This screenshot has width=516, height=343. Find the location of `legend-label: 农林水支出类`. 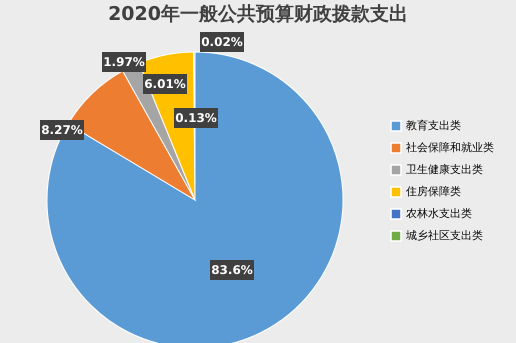

legend-label: 农林水支出类 is located at coordinates (439, 213).